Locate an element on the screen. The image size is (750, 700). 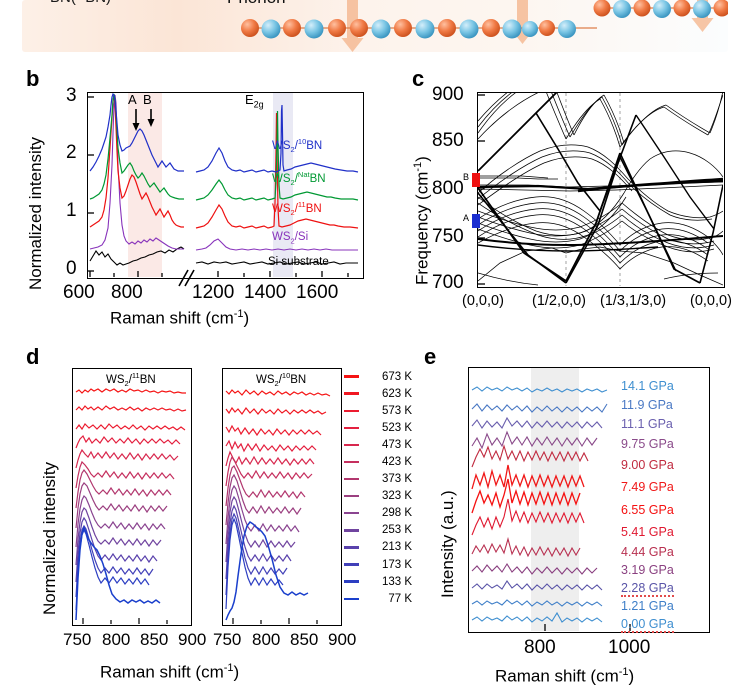
schematic-banner: 10BN(11BN) Phonon is located at coordinates (375, 26).